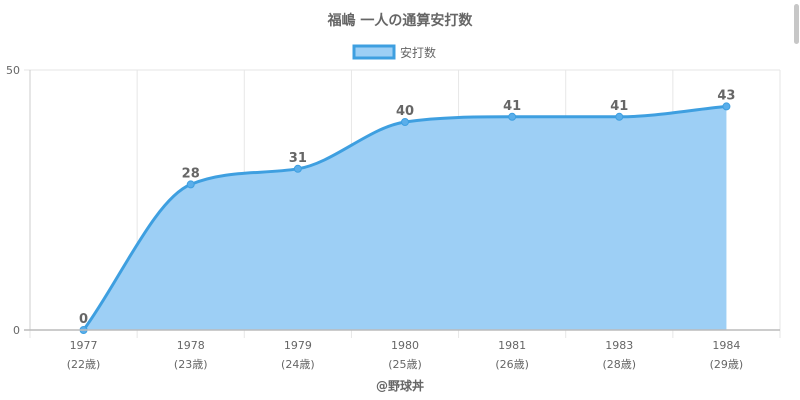 Image resolution: width=800 pixels, height=400 pixels. I want to click on x-tick-label: 1979, so click(298, 345).